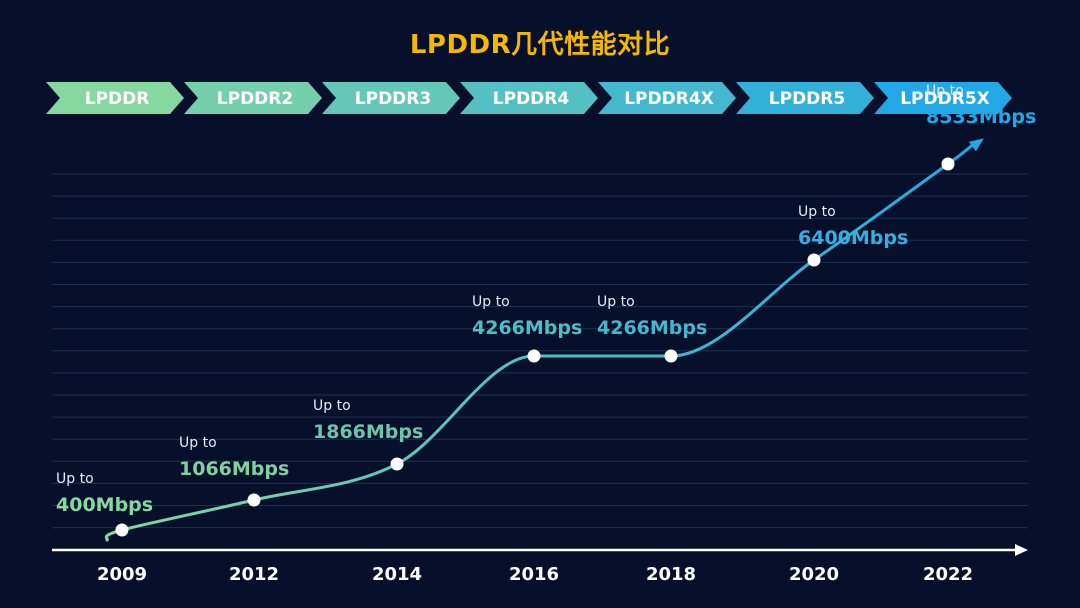 The height and width of the screenshot is (608, 1080). What do you see at coordinates (117, 99) in the screenshot?
I see `generation-label: LPDDR` at bounding box center [117, 99].